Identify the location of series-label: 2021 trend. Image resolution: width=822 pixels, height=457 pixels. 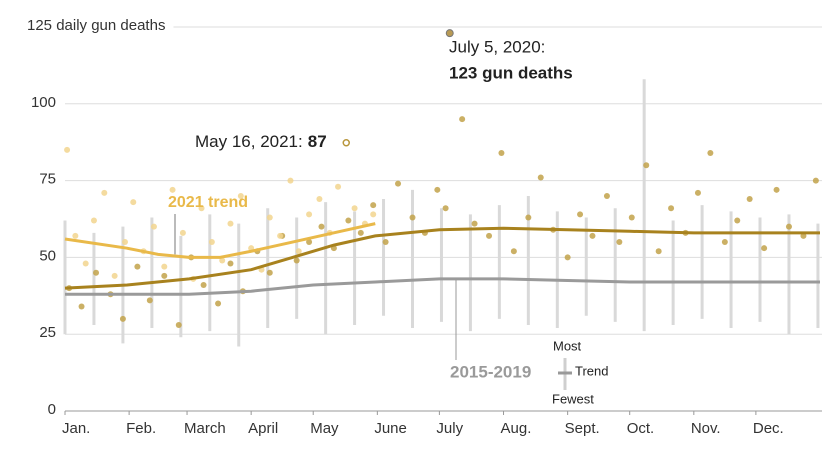
(208, 202).